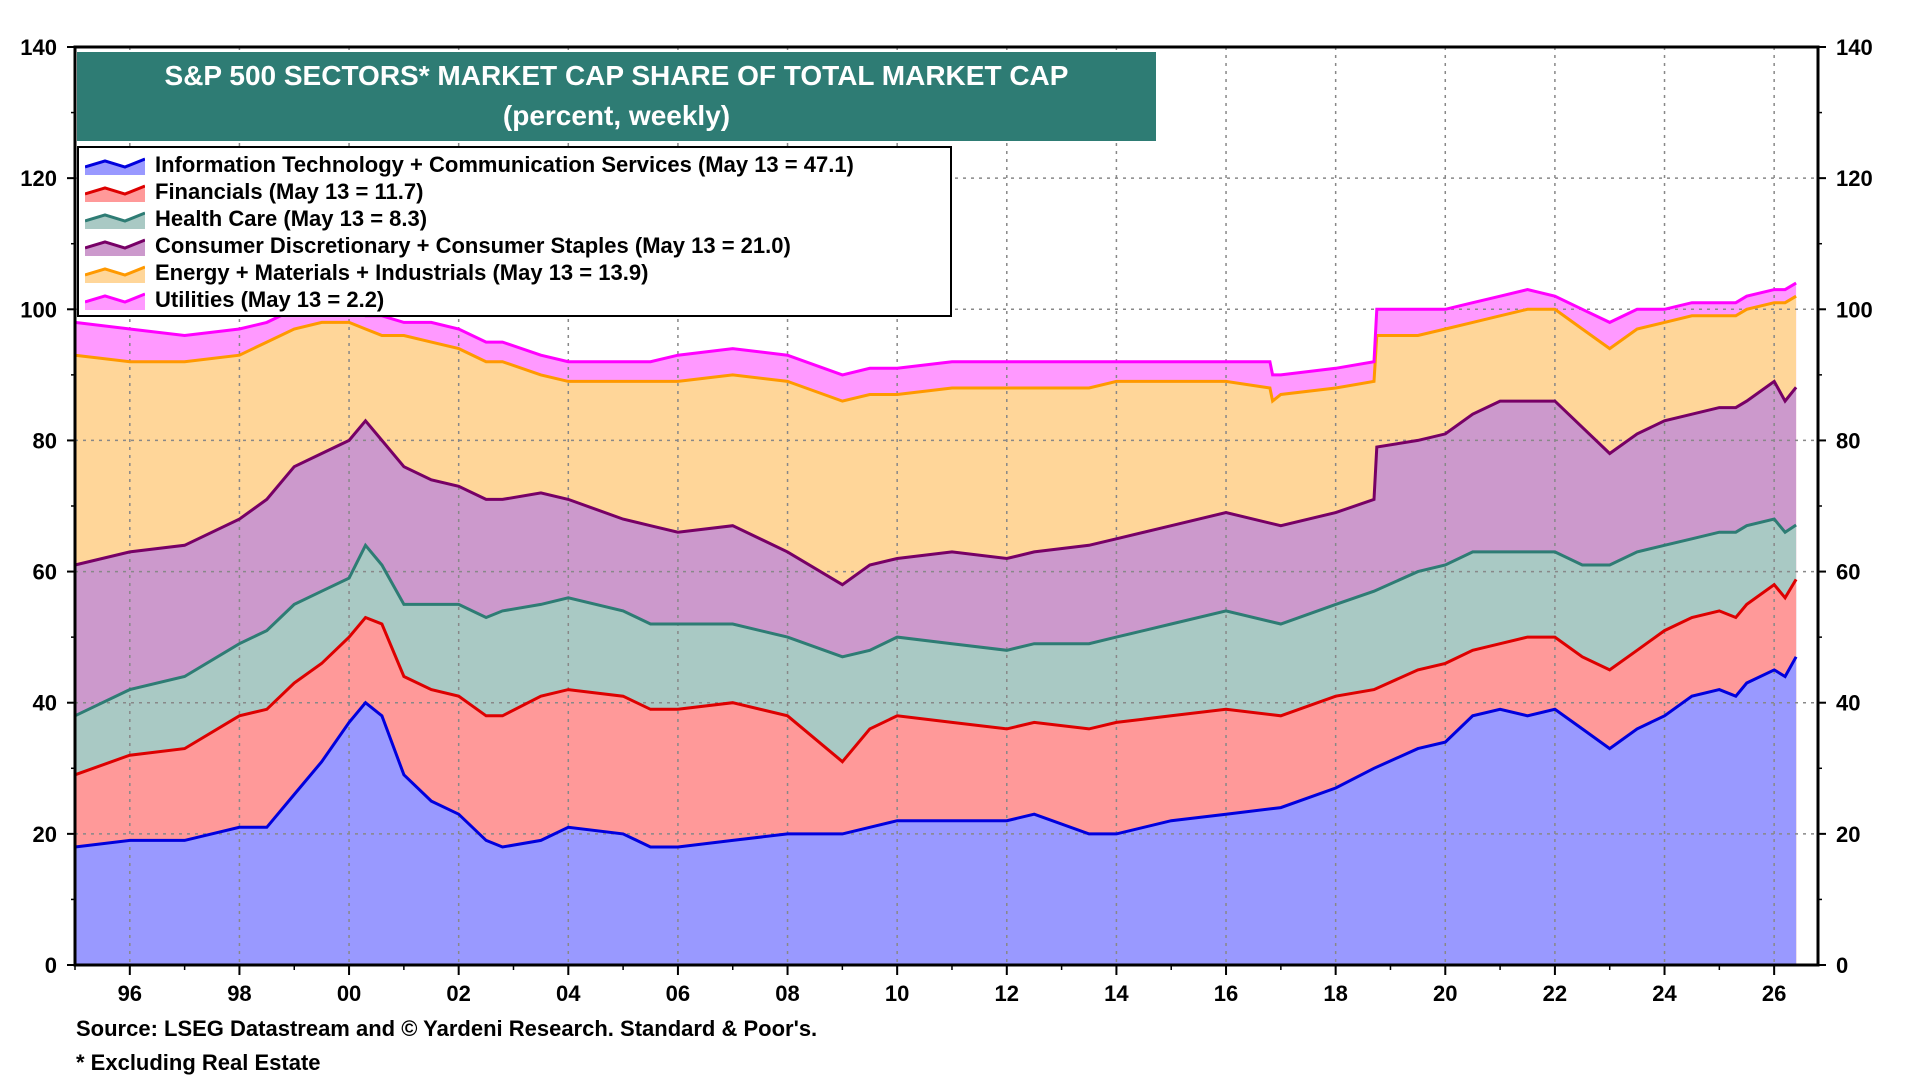 This screenshot has width=1920, height=1080. Describe the element at coordinates (1848, 440) in the screenshot. I see `y-tick-label-right: 80` at that location.